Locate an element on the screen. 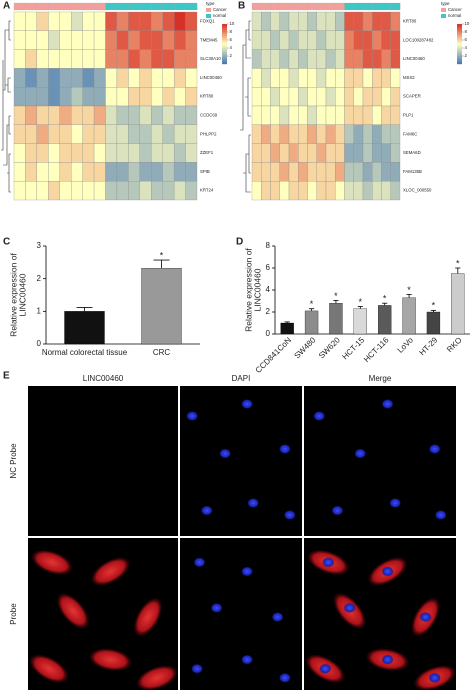 The height and width of the screenshot is (690, 474). legend-swatch is located at coordinates (208, 10).